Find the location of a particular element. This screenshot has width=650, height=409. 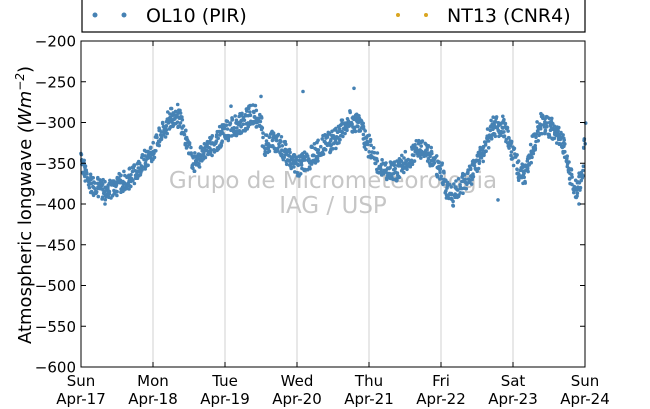

x-tick-label: Apr-23 is located at coordinates (513, 399).